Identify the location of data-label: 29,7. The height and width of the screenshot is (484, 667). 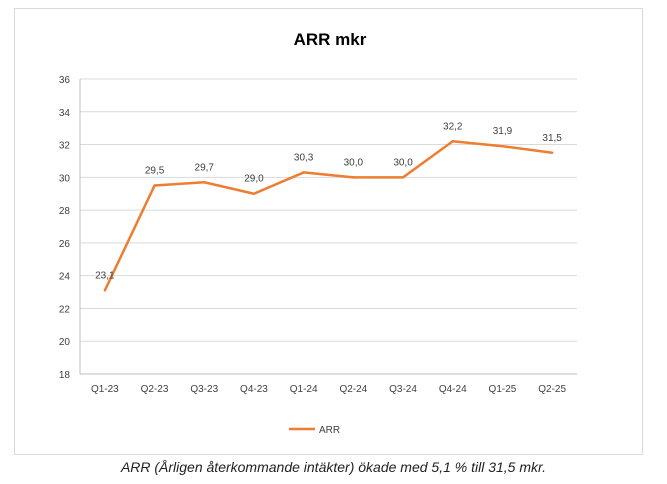
(205, 167).